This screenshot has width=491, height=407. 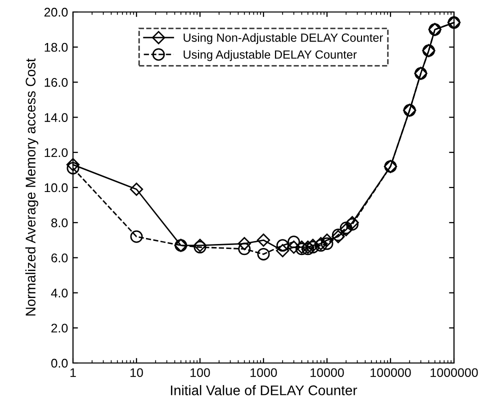 What do you see at coordinates (59, 293) in the screenshot?
I see `y-tick-label: 4.0` at bounding box center [59, 293].